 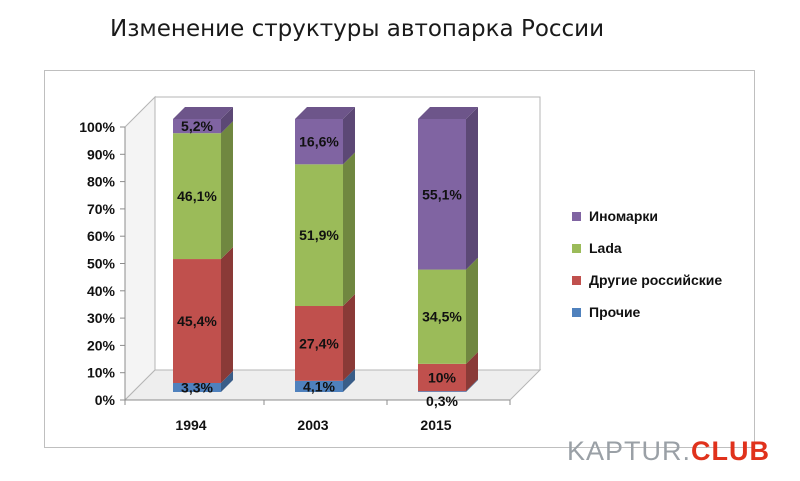 I want to click on legend-item: Прочие, so click(x=647, y=312).